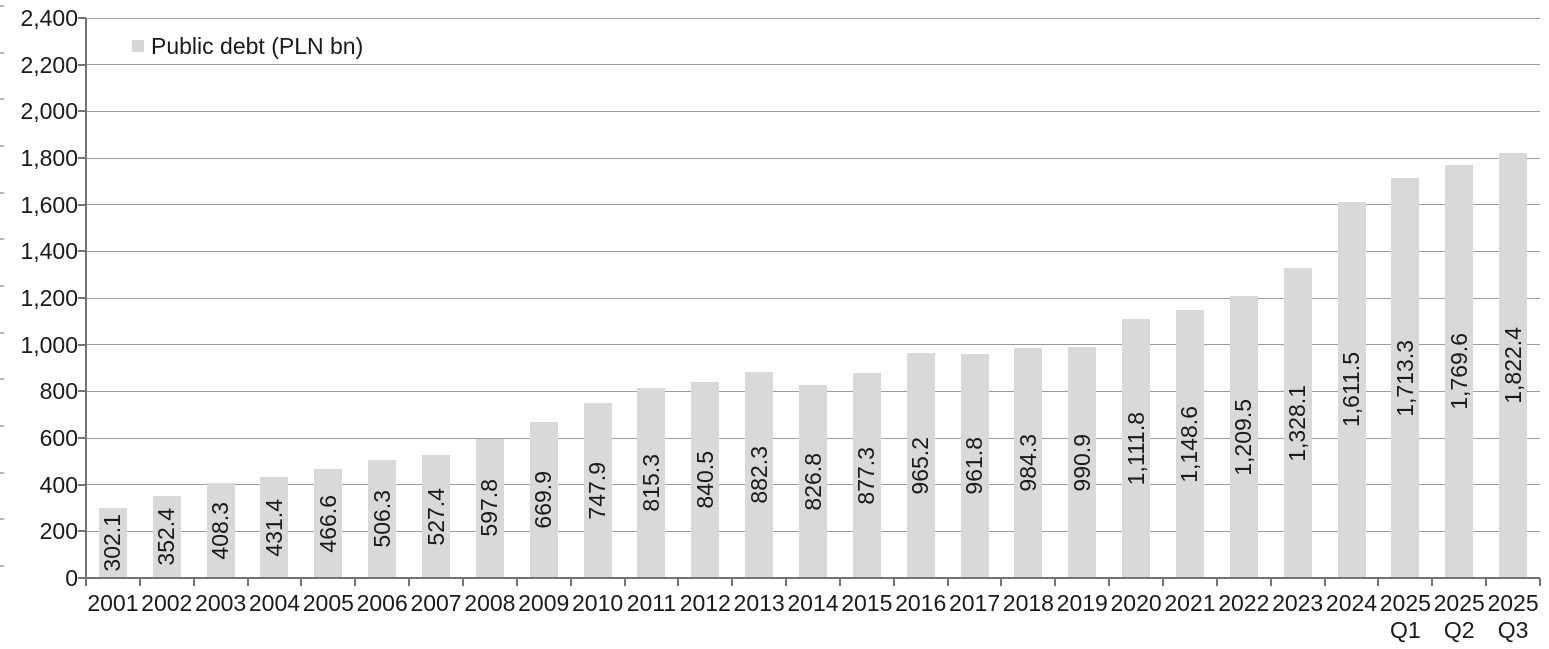  I want to click on bar-value-wrap: 506.3, so click(382, 519).